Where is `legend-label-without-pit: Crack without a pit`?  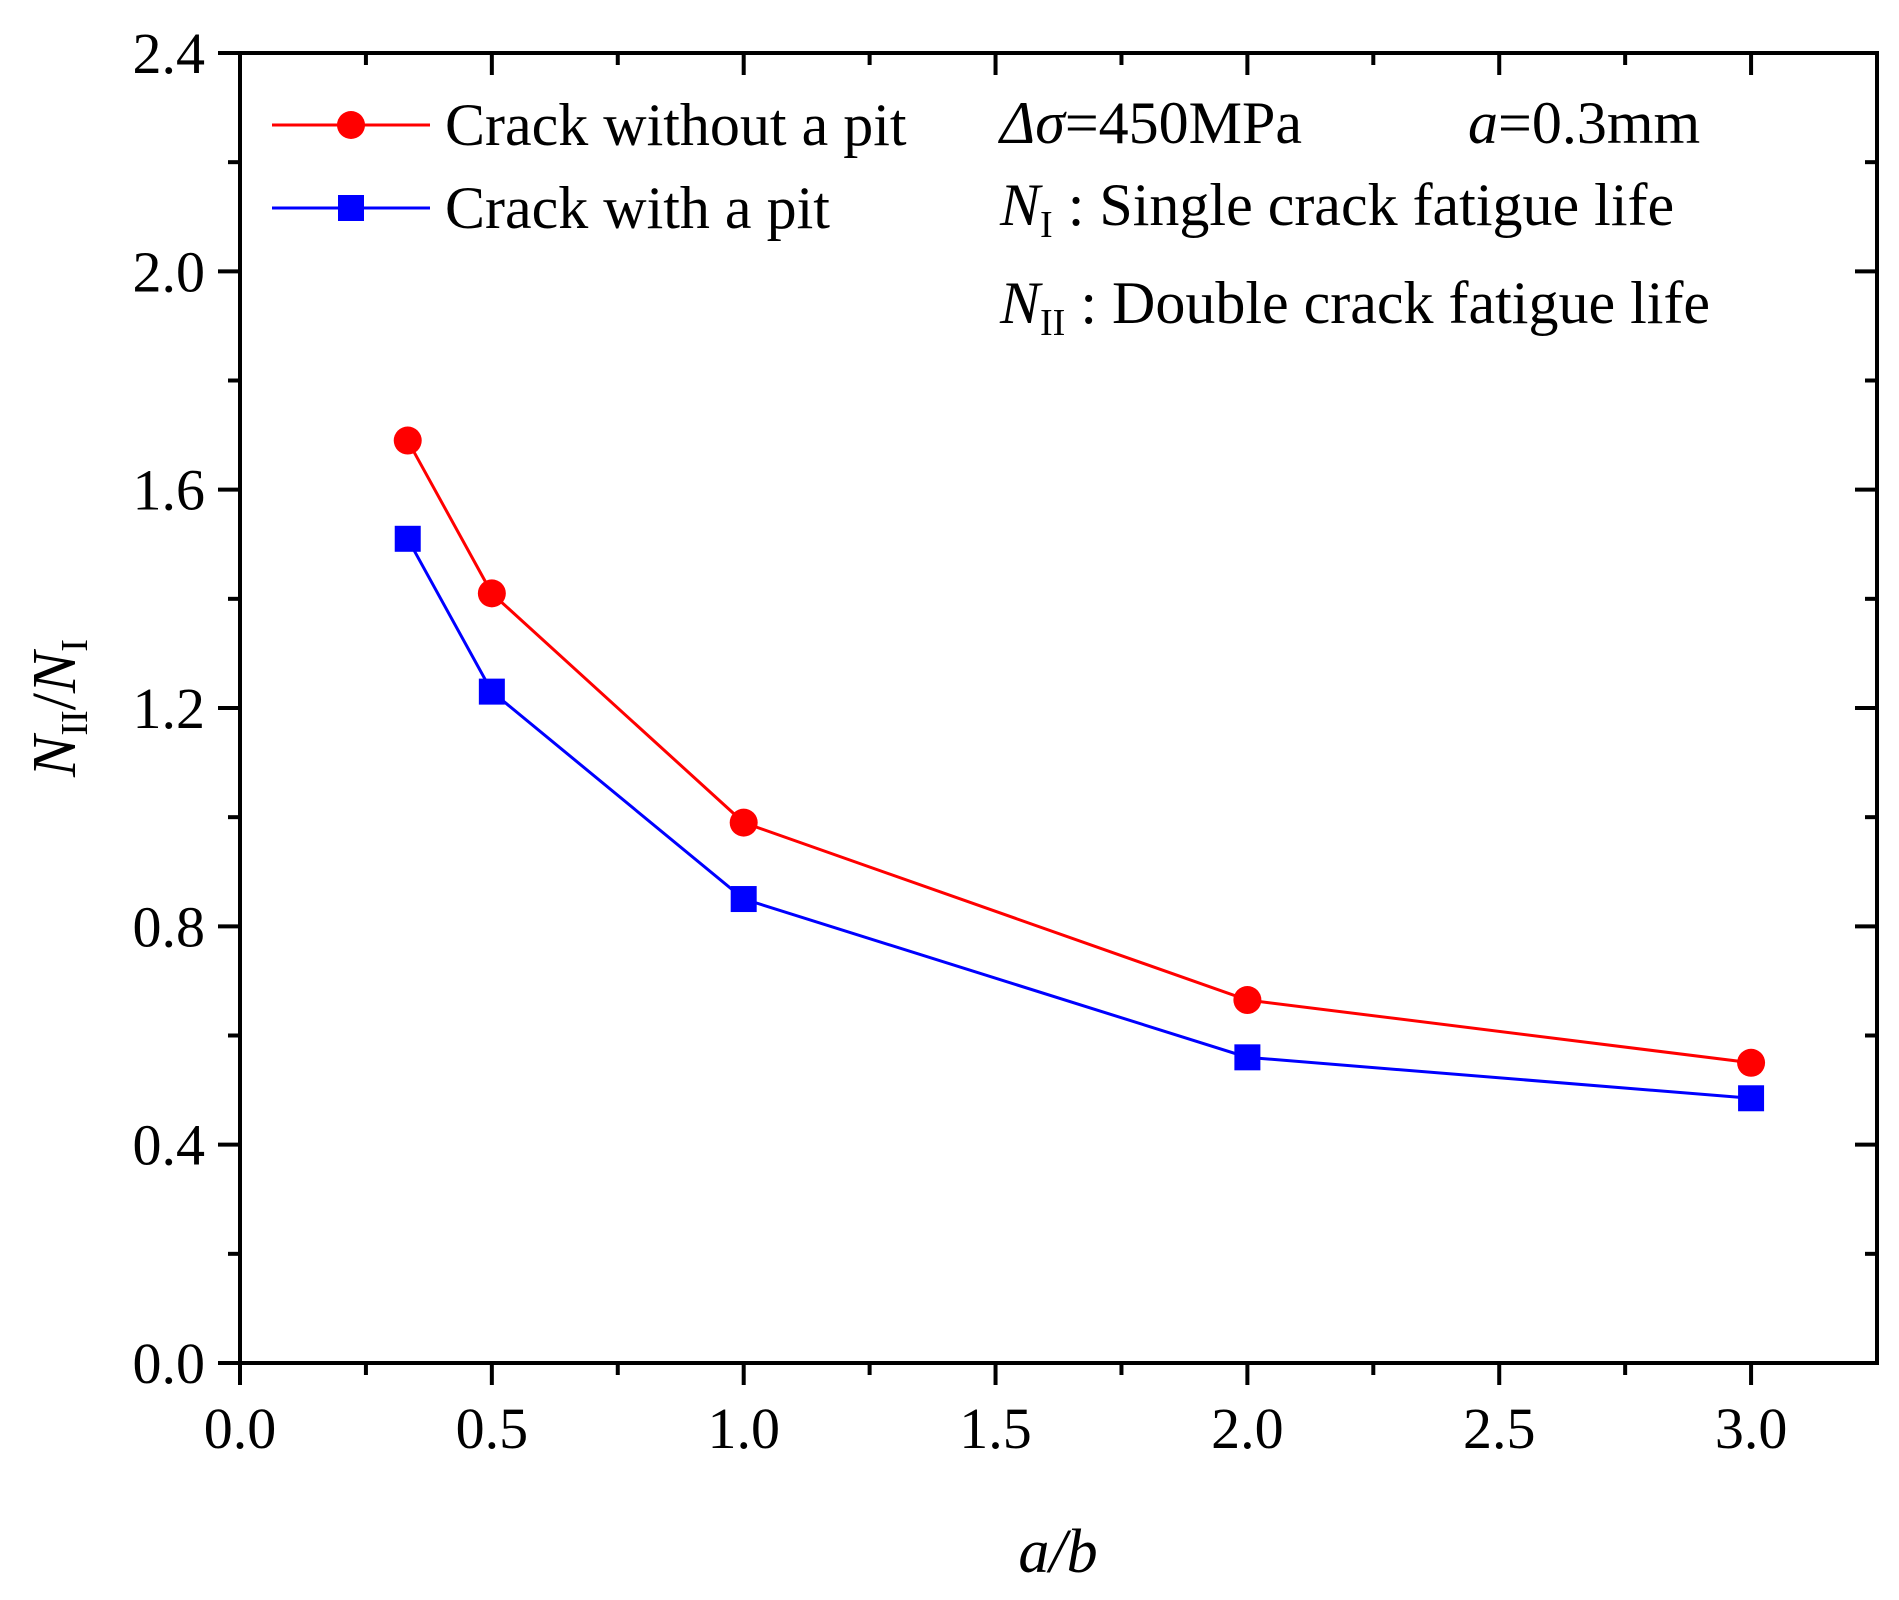 legend-label-without-pit: Crack without a pit is located at coordinates (676, 125).